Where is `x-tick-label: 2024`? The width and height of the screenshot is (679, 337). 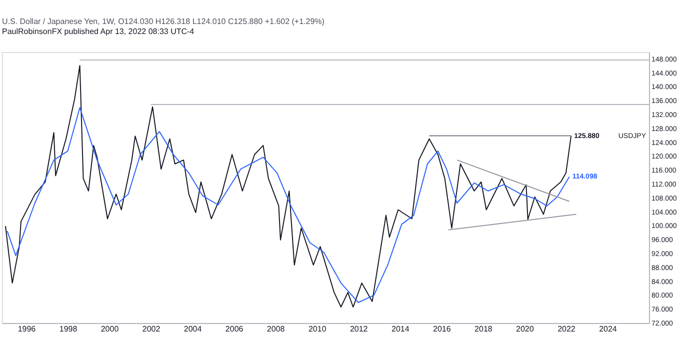 x-tick-label: 2024 is located at coordinates (608, 329).